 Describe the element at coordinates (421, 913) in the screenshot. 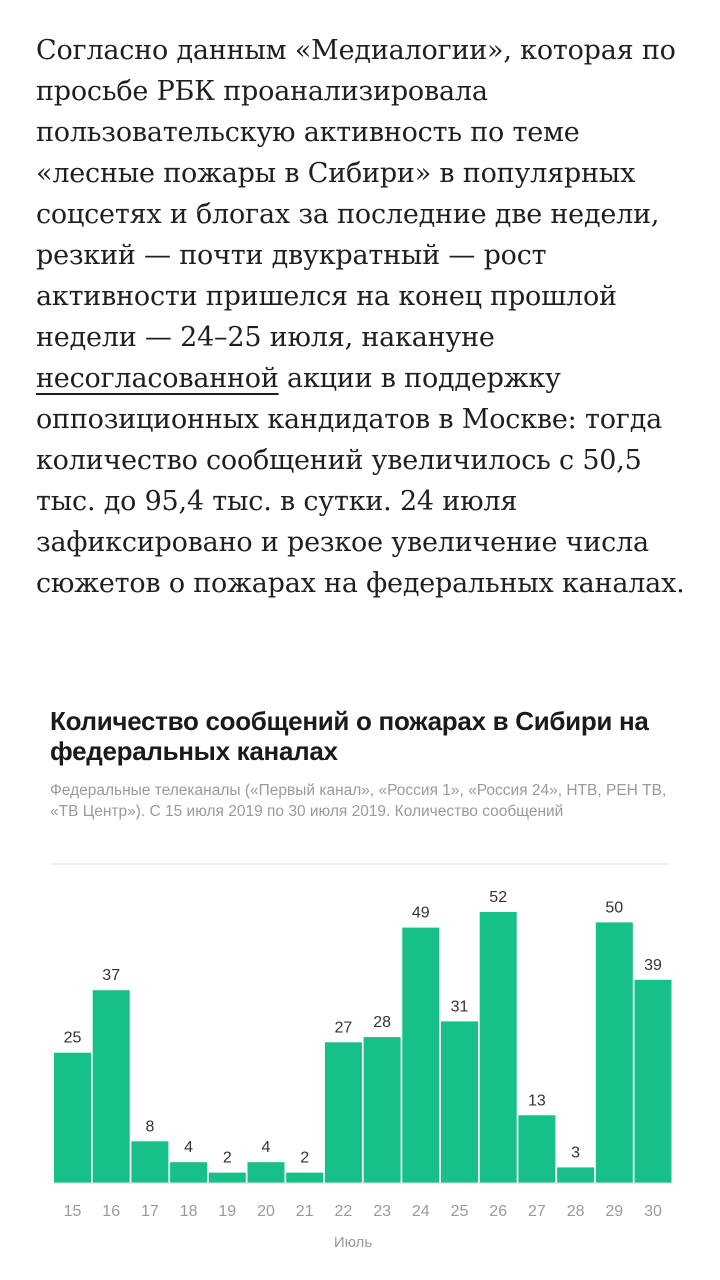

I see `bar-value-label: 49` at that location.